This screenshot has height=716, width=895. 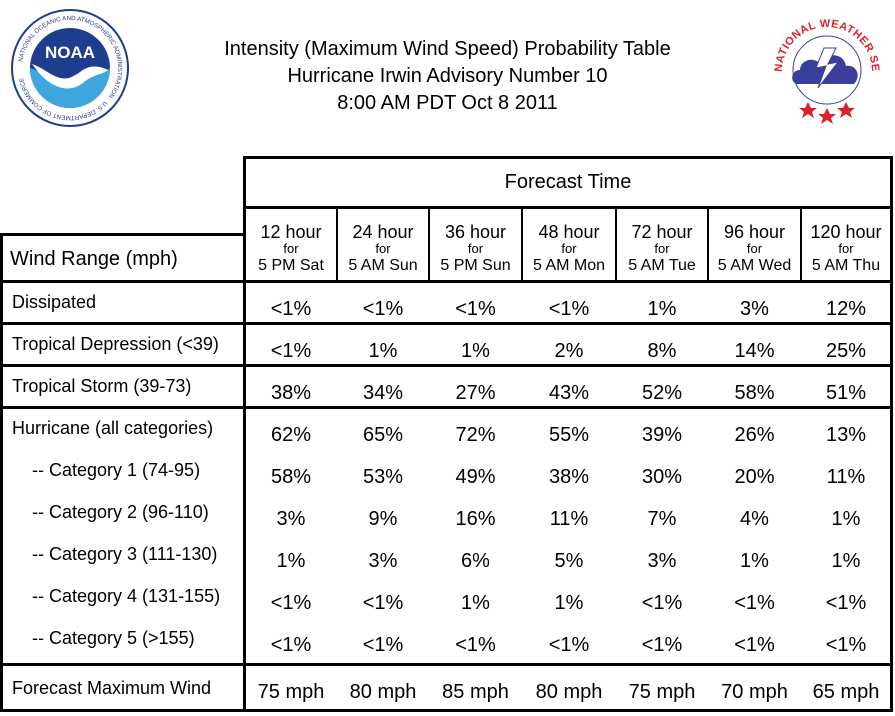 I want to click on table-cell: 52%, so click(x=662, y=392).